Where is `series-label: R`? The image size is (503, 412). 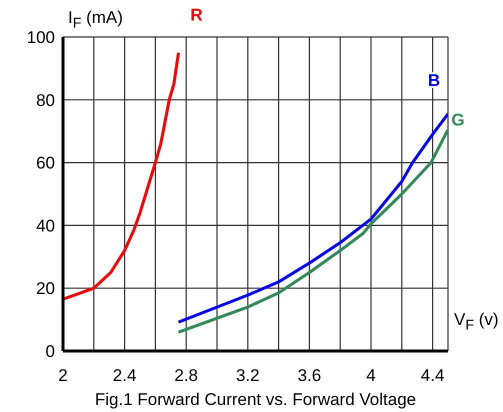
series-label: R is located at coordinates (196, 15).